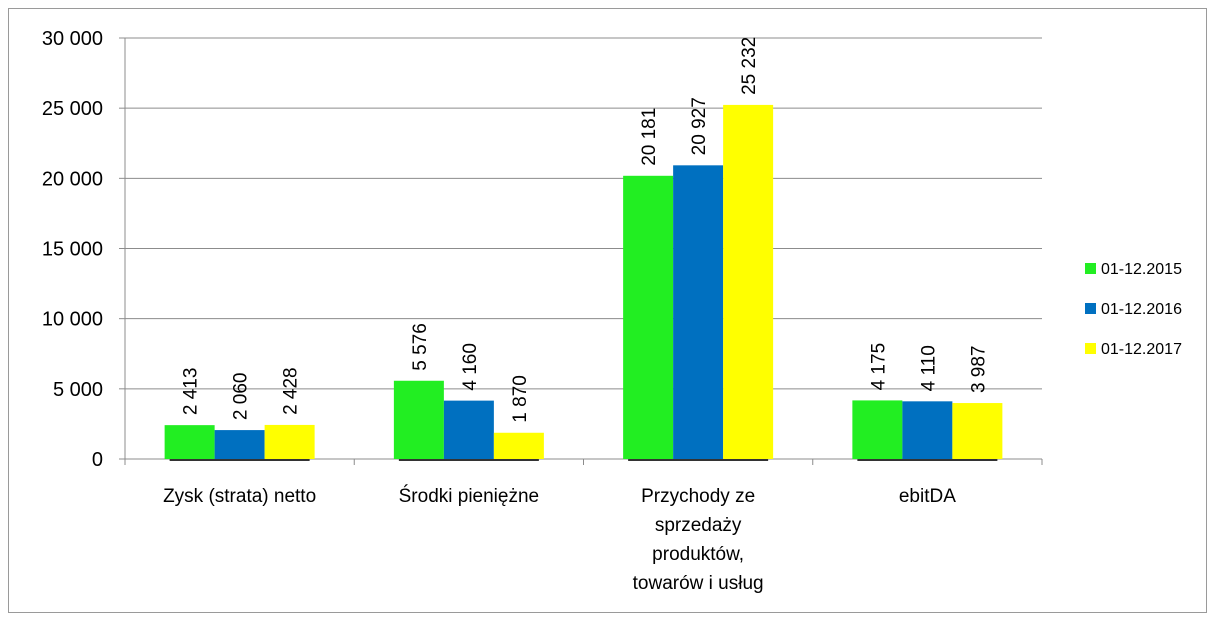 This screenshot has width=1215, height=621. What do you see at coordinates (78, 390) in the screenshot?
I see `y-tick-label: 5 000` at bounding box center [78, 390].